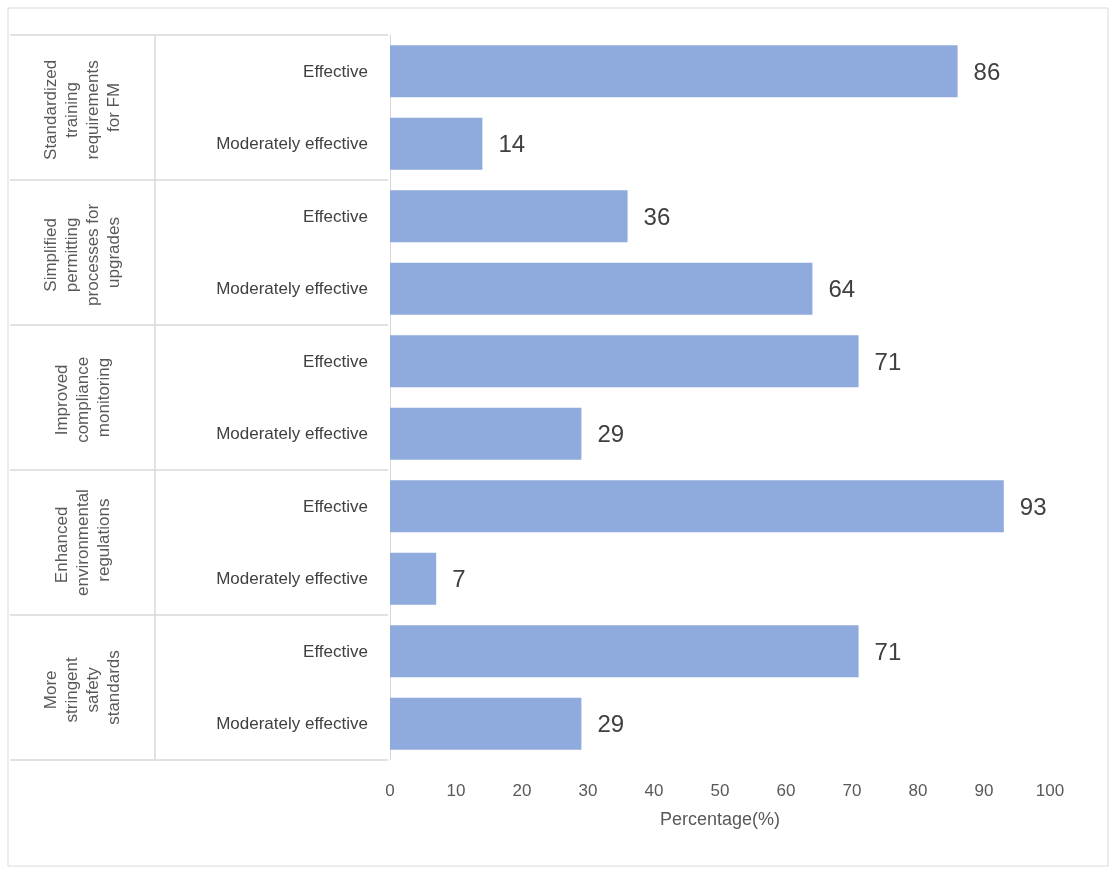 This screenshot has width=1116, height=872. What do you see at coordinates (512, 144) in the screenshot?
I see `data-label: 14` at bounding box center [512, 144].